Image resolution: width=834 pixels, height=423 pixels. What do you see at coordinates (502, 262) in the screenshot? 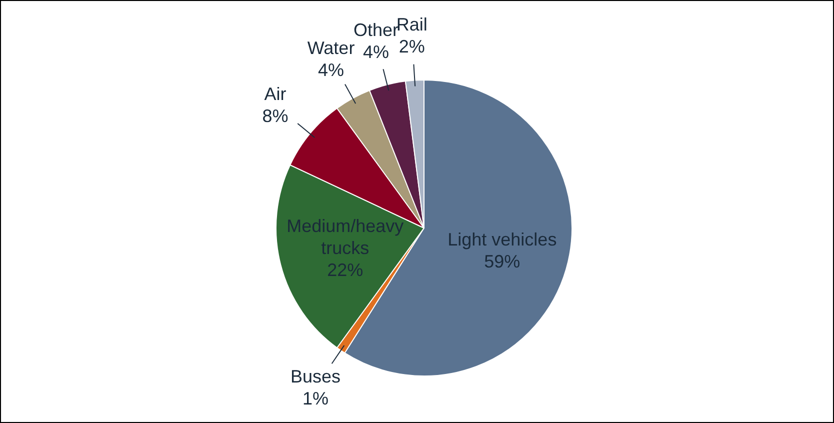
I see `data-label: 59%` at bounding box center [502, 262].